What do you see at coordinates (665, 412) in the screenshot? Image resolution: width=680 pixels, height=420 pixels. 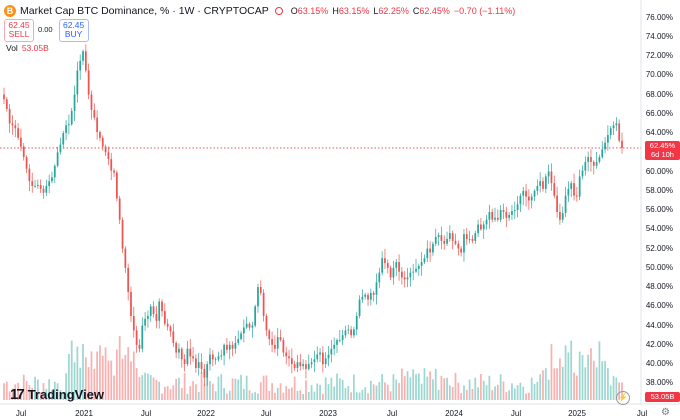 I see `gear-icon: ⚙` at bounding box center [665, 412].